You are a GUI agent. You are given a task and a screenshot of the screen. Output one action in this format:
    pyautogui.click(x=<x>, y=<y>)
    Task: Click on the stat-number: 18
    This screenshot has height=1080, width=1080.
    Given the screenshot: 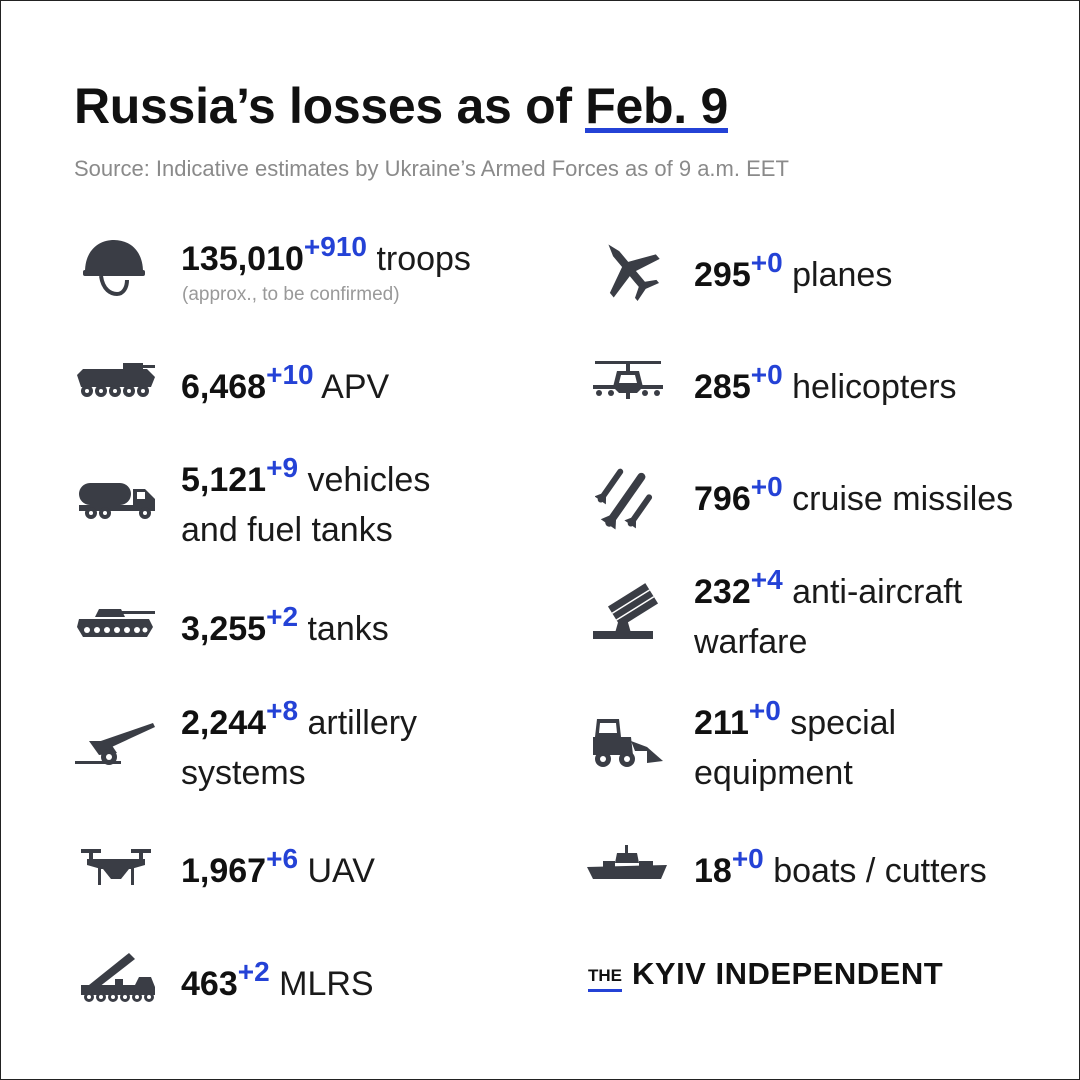 What is the action you would take?
    pyautogui.click(x=713, y=871)
    